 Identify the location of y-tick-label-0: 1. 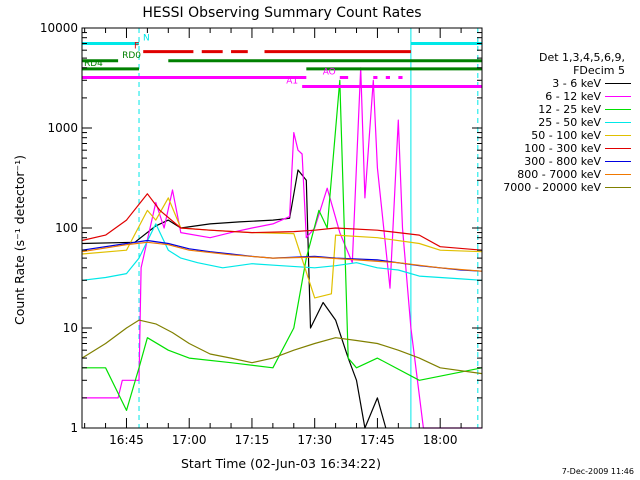
(74, 428).